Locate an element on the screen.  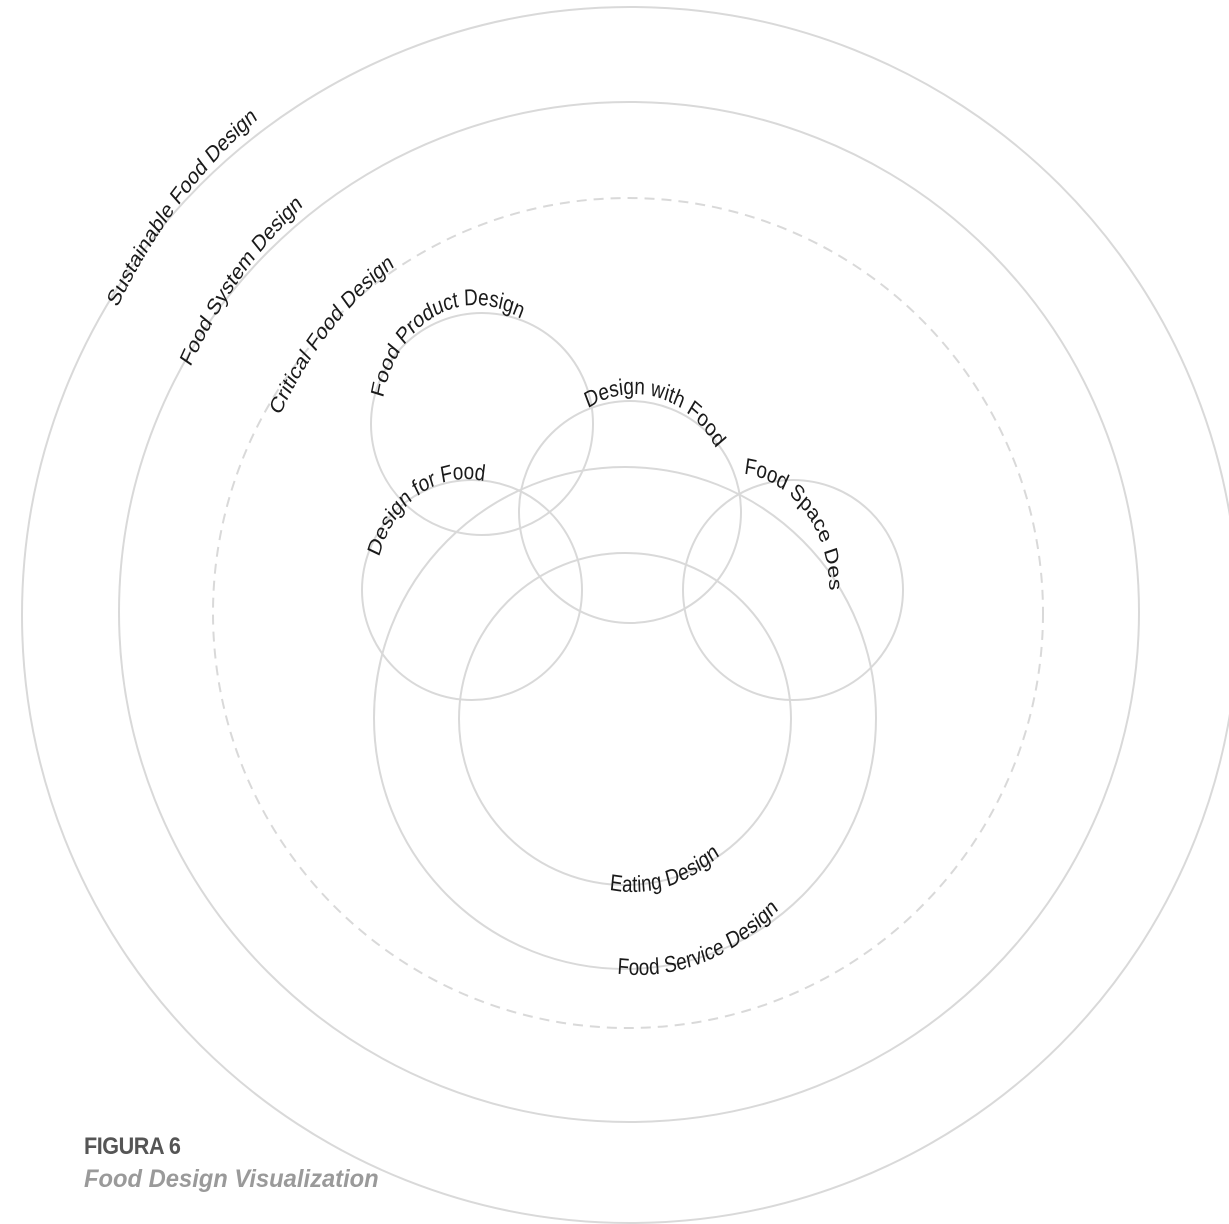
food-service-design-label: Food Service Design is located at coordinates (699, 938).